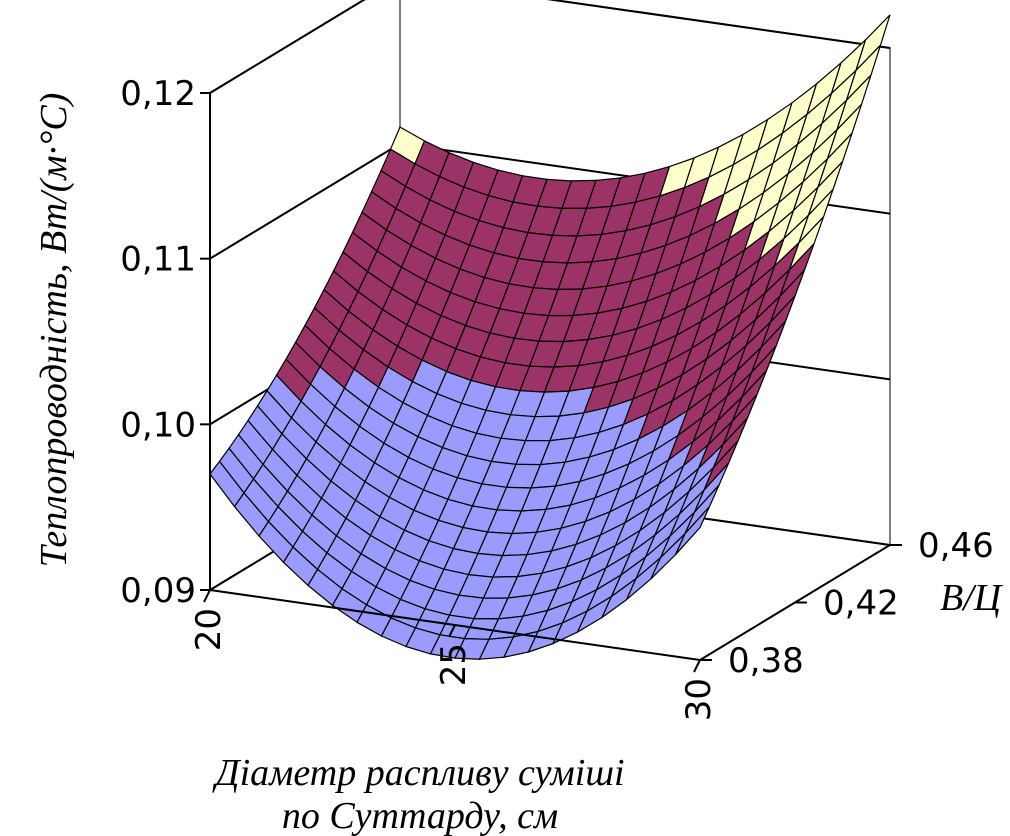  What do you see at coordinates (418, 773) in the screenshot?
I see `x-axis-title-line-1: Діаметр распливу суміші` at bounding box center [418, 773].